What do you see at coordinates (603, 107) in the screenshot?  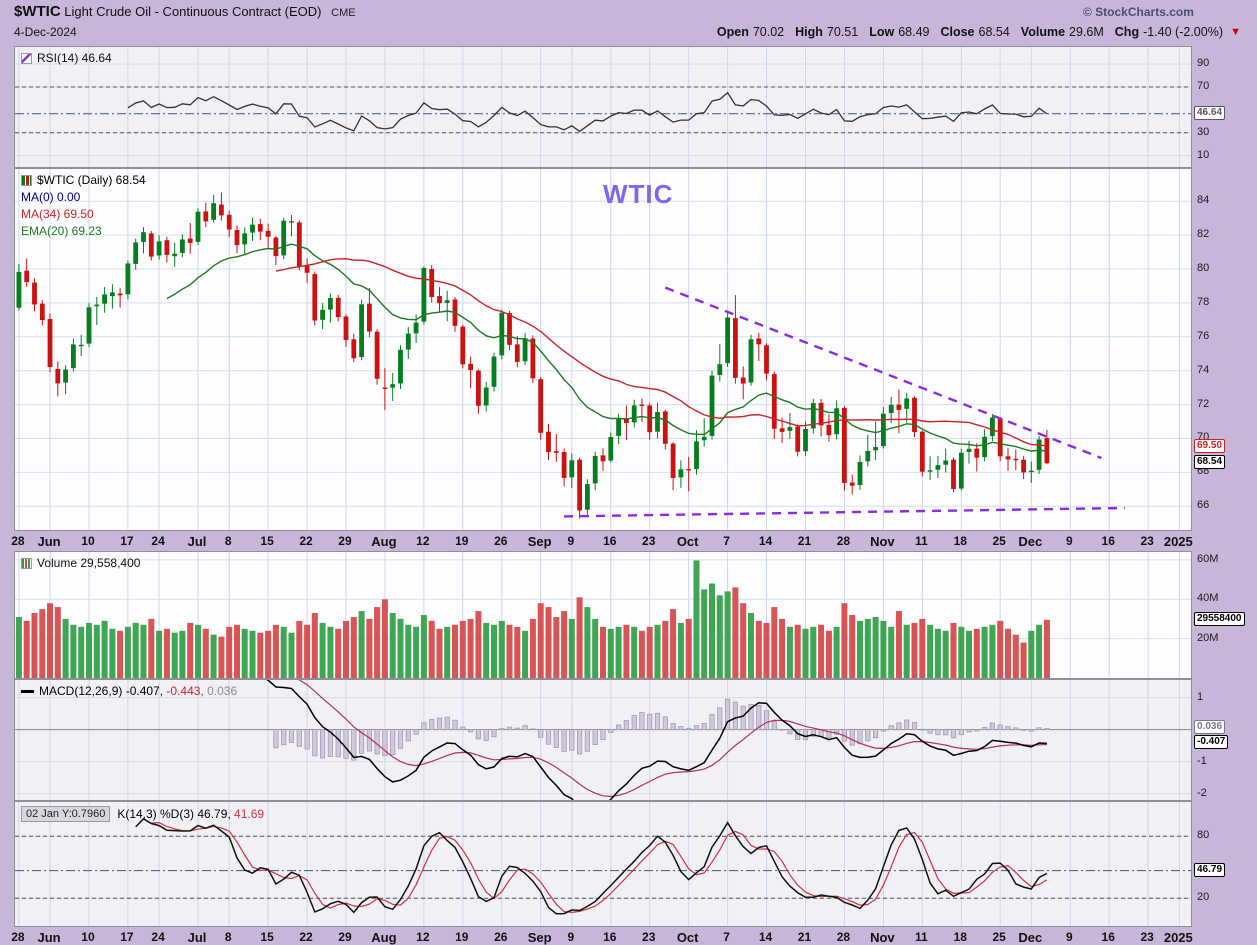 I see `rsi-panel: RSI(14) 46.64` at bounding box center [603, 107].